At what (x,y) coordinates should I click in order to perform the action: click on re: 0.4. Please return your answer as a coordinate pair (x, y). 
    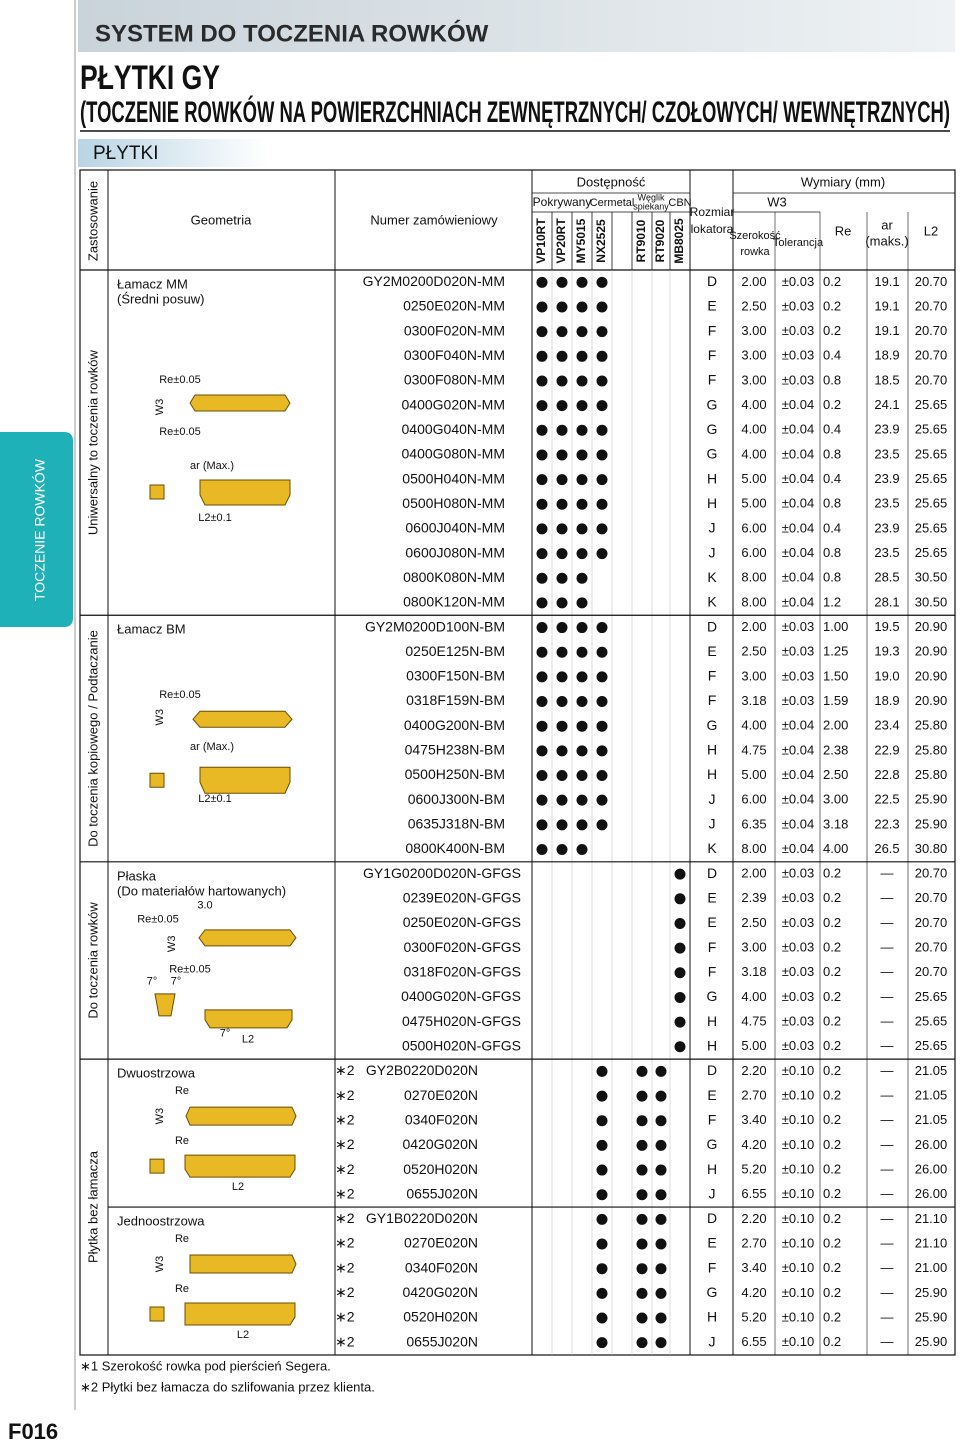
    Looking at the image, I should click on (832, 478).